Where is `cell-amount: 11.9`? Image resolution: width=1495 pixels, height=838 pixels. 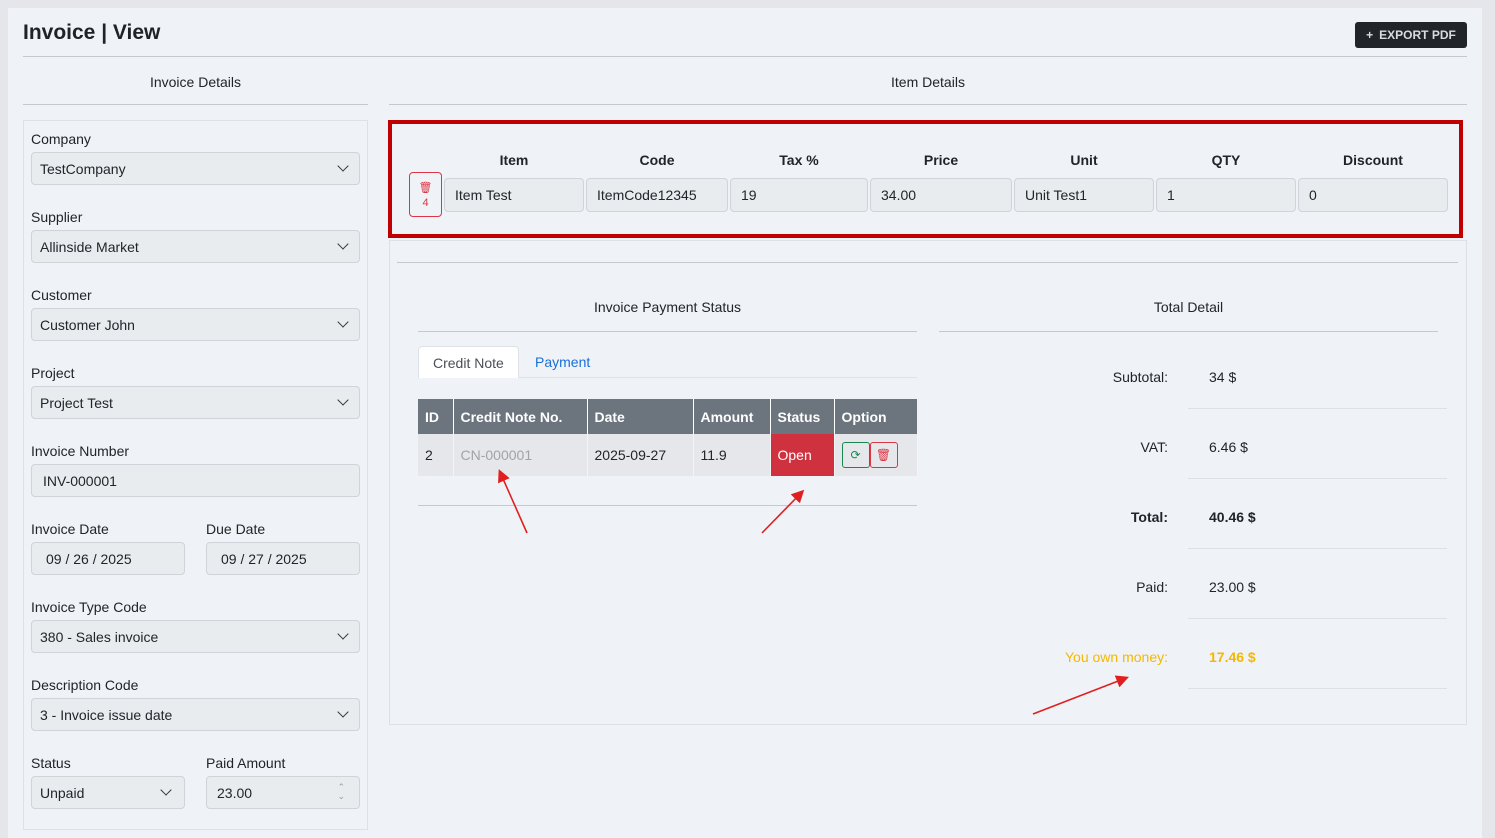 cell-amount: 11.9 is located at coordinates (732, 455).